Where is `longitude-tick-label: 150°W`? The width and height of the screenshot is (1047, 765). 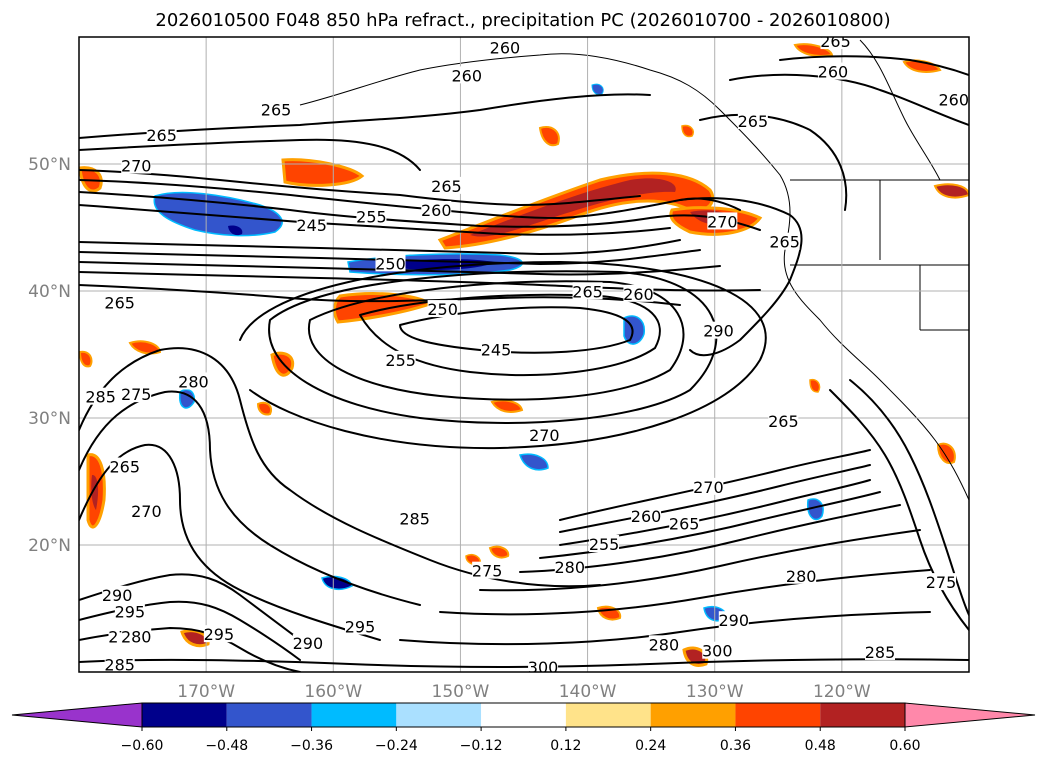 longitude-tick-label: 150°W is located at coordinates (461, 692).